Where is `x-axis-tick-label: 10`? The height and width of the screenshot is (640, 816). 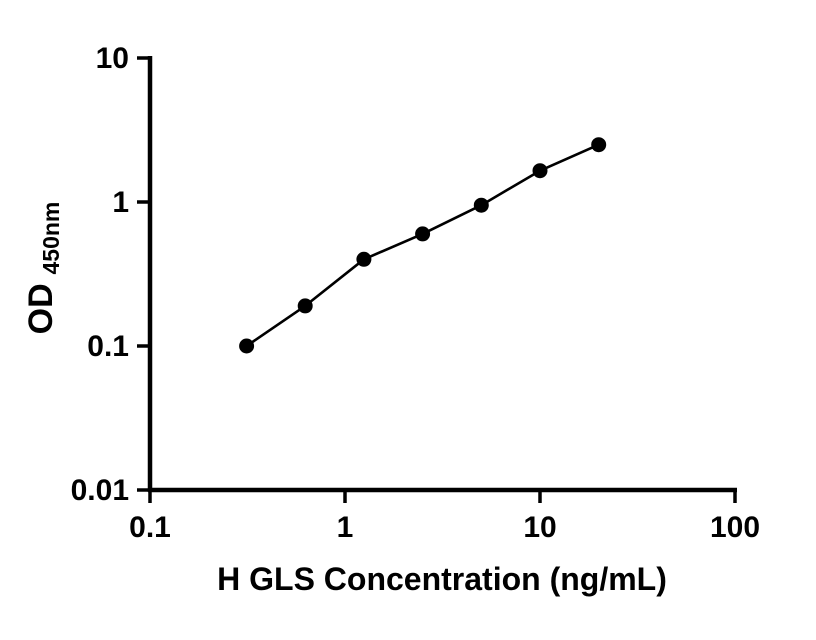
x-axis-tick-label: 10 is located at coordinates (539, 527).